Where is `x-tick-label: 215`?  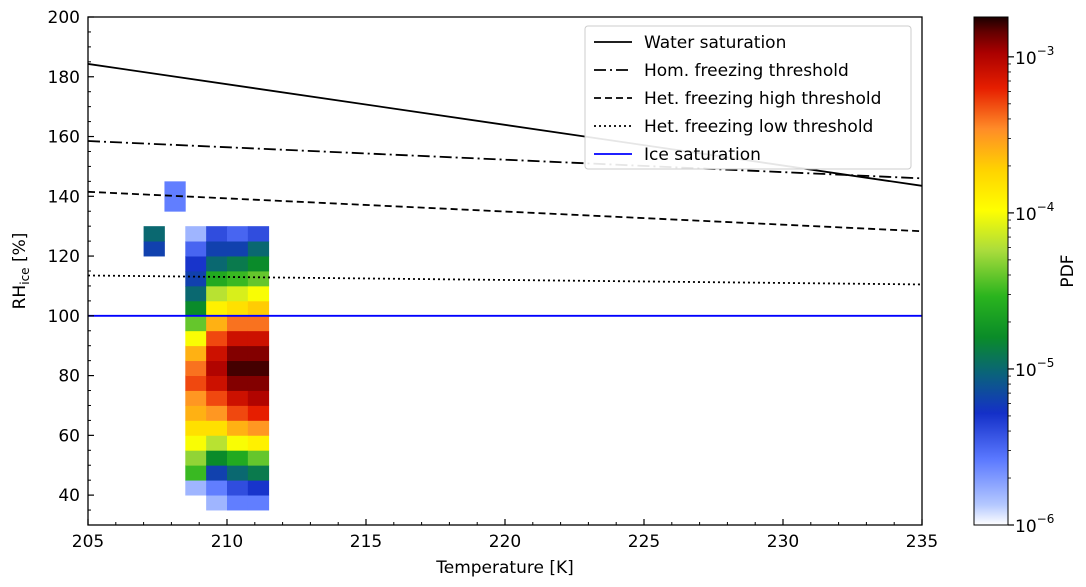 x-tick-label: 215 is located at coordinates (366, 542).